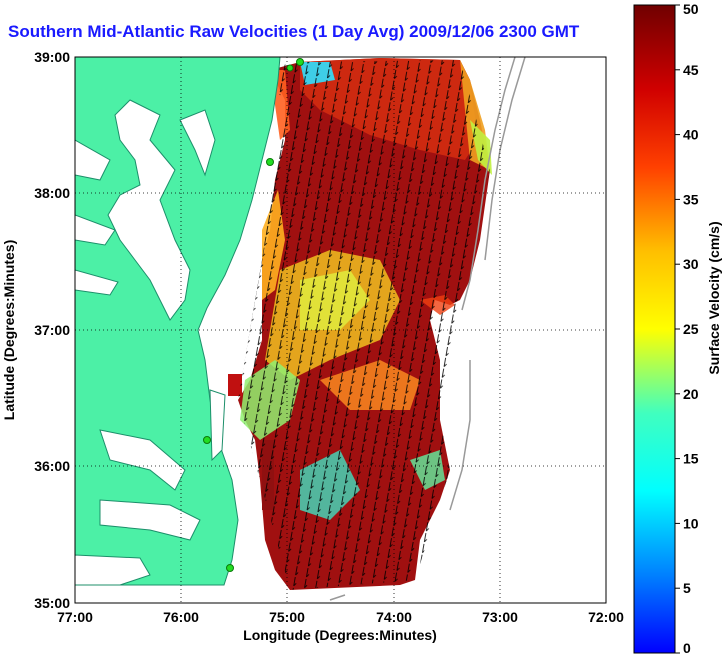  What do you see at coordinates (394, 617) in the screenshot?
I see `x-tick-label: 74:00` at bounding box center [394, 617].